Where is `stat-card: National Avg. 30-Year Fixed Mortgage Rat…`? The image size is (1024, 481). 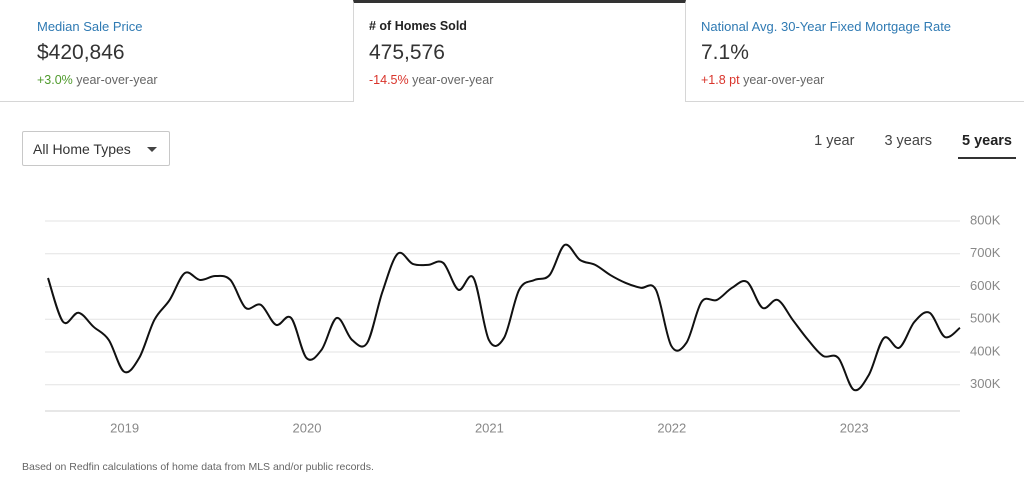 stat-card: National Avg. 30-Year Fixed Mortgage Rat… is located at coordinates (855, 51).